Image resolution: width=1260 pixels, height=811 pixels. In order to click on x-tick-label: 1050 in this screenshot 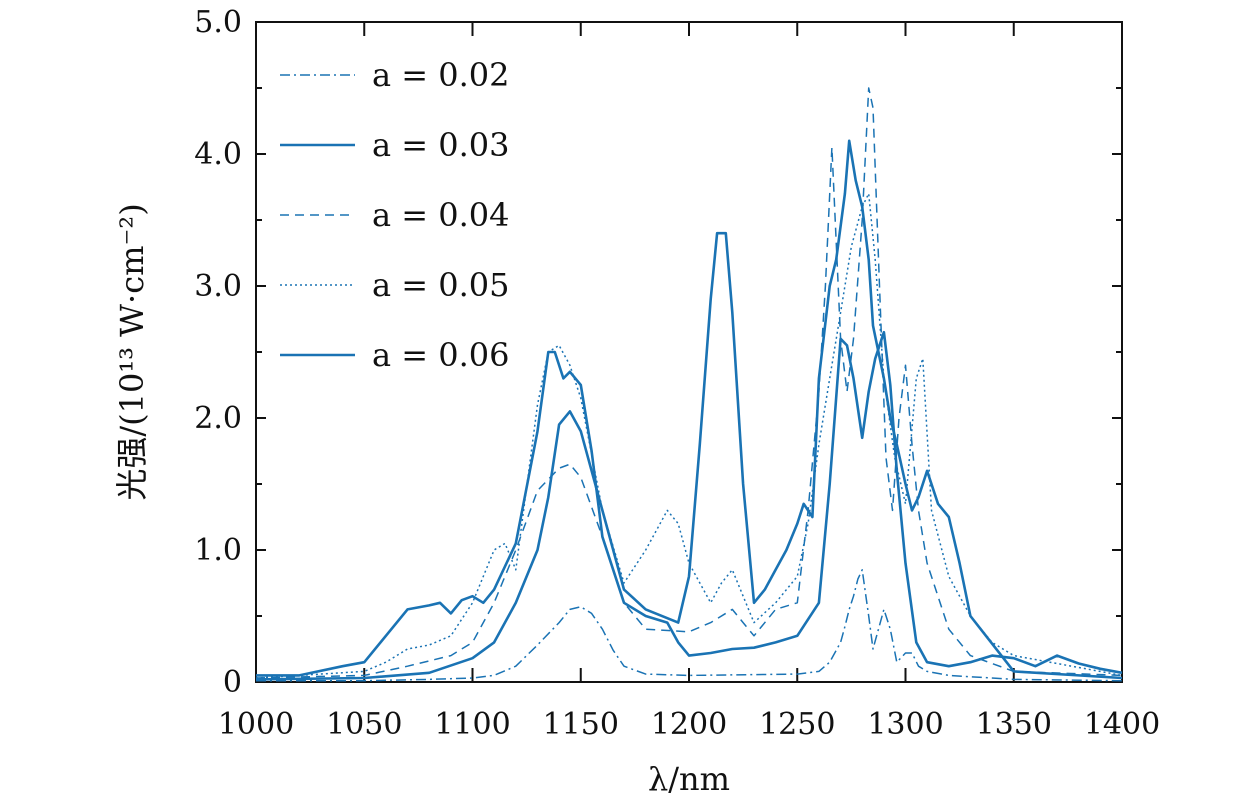, I will do `click(364, 724)`.